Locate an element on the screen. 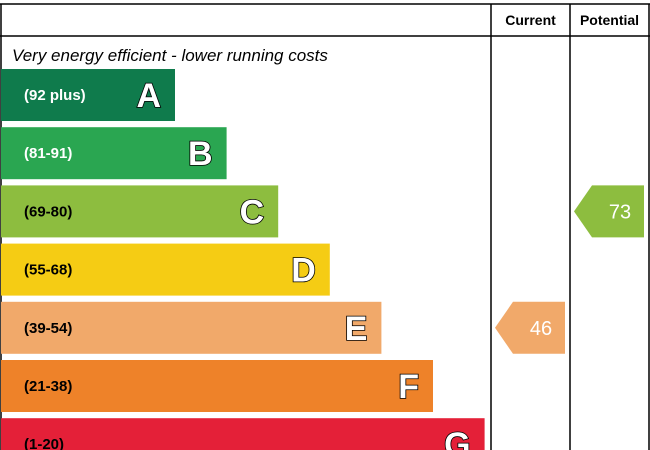 This screenshot has height=450, width=650. band-c-range: (69-80) is located at coordinates (48, 211).